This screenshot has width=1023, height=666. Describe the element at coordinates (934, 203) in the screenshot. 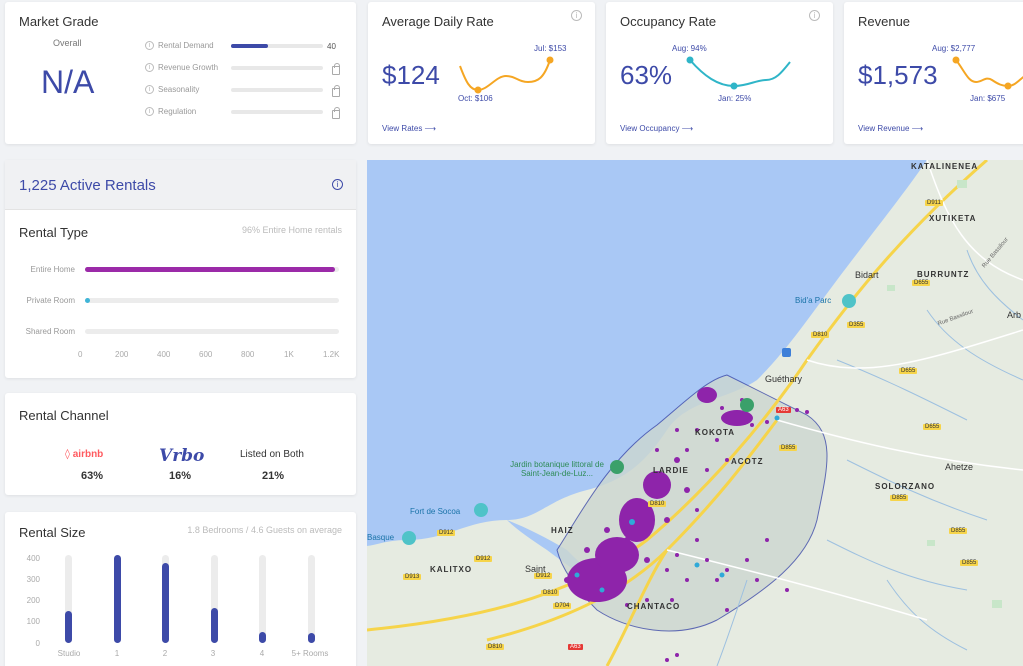

I see `road-tag: D911` at that location.